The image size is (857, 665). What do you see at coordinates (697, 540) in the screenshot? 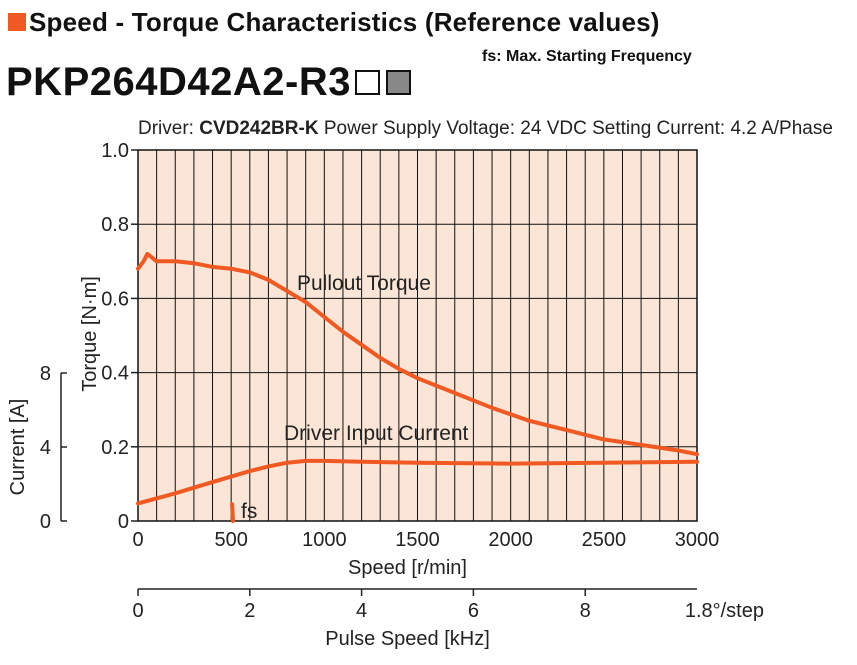
I see `x-tick-label: 3000` at bounding box center [697, 540].